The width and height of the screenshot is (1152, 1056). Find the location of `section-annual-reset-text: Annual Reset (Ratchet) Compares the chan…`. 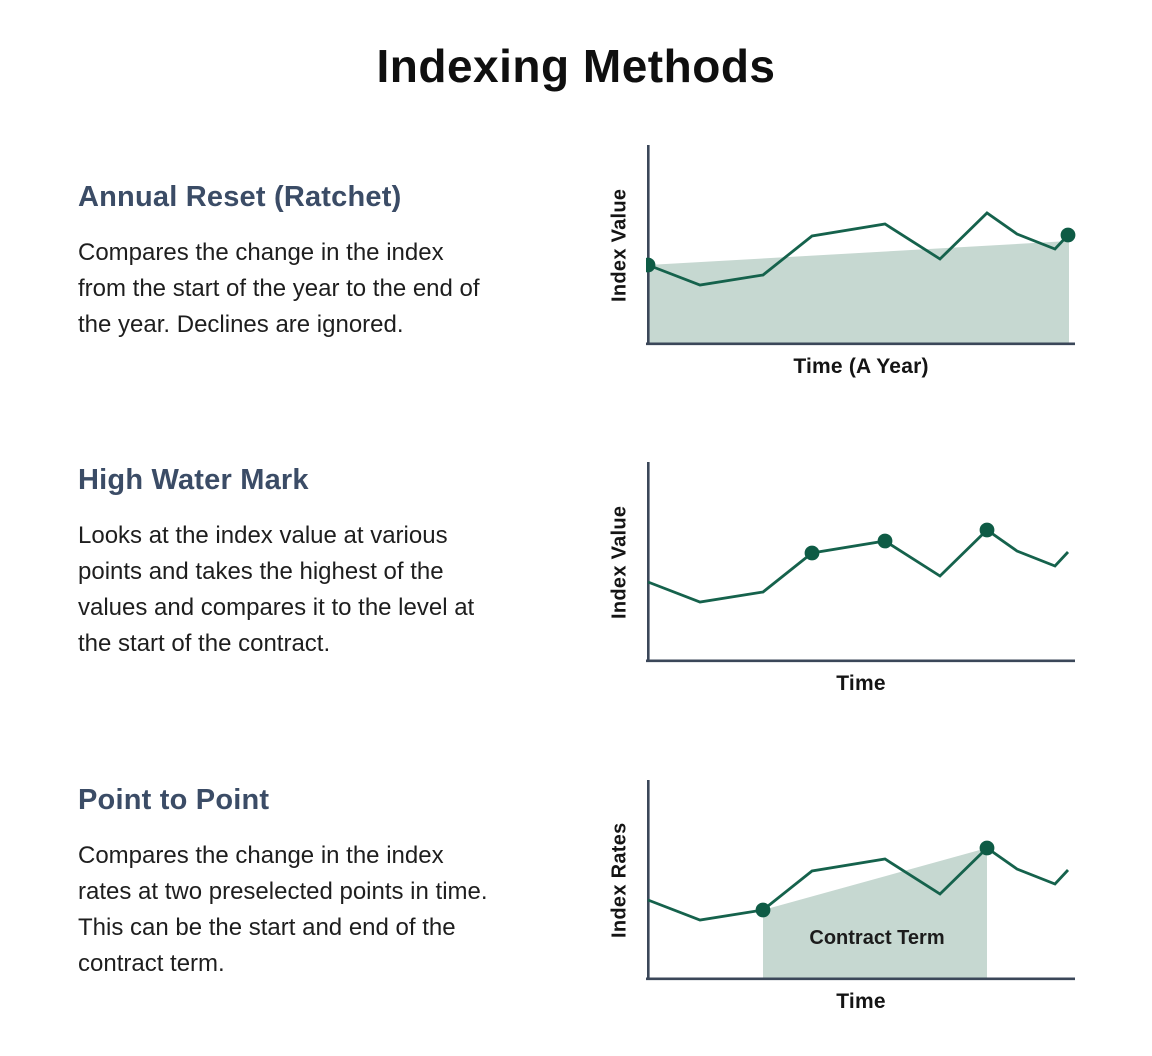

section-annual-reset-text: Annual Reset (Ratchet) Compares the chan… is located at coordinates (321, 261).